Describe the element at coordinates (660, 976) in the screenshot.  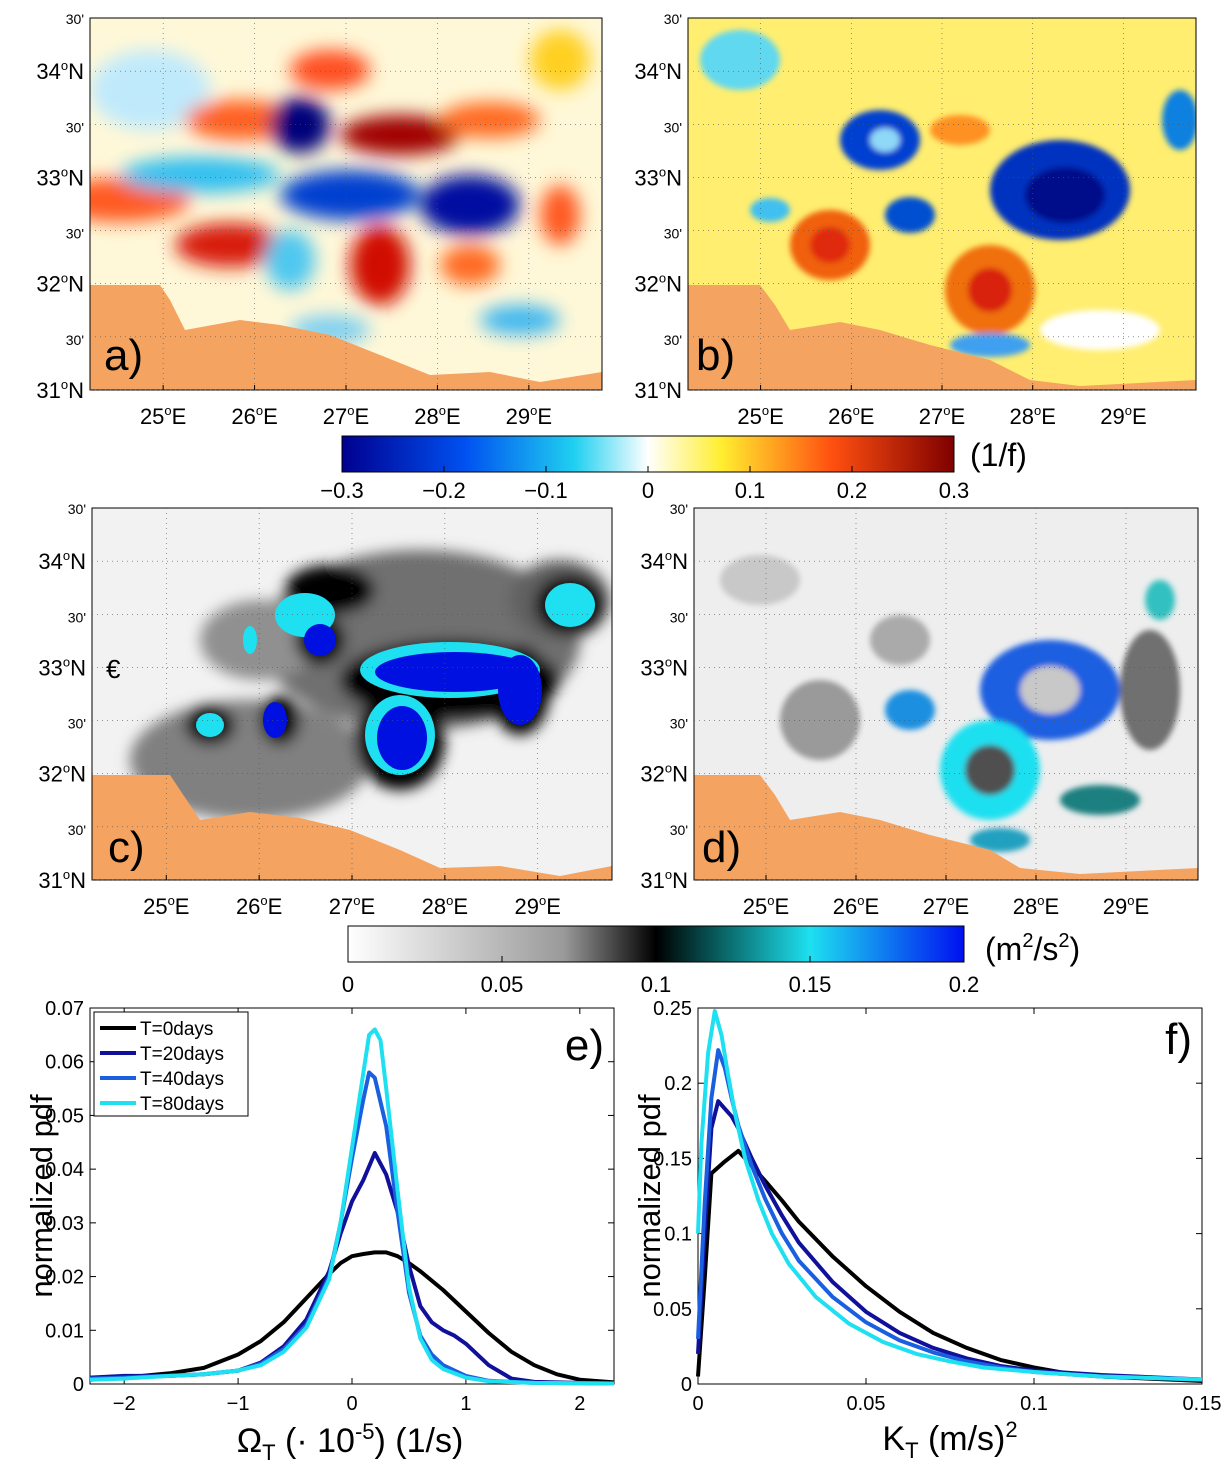
I see `colorbar-energy-ticks: 0 0.05 0.1 0.15 0.2` at that location.